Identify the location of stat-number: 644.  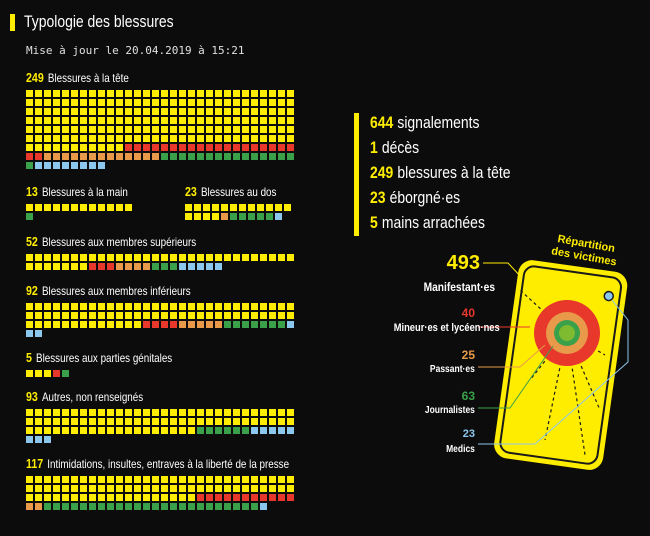
(382, 122).